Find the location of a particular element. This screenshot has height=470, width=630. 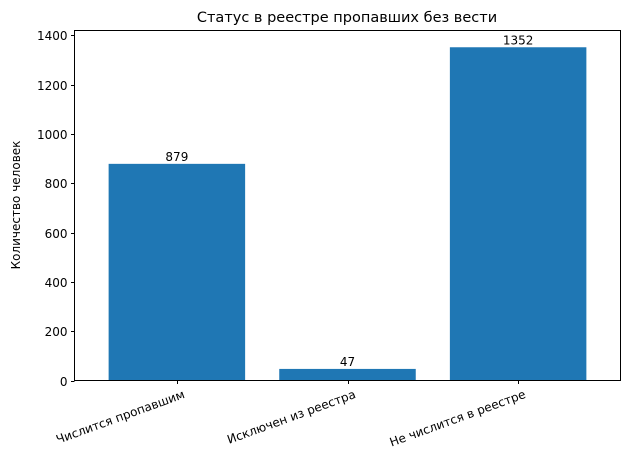

y-tick-label: 1200 is located at coordinates (52, 86).